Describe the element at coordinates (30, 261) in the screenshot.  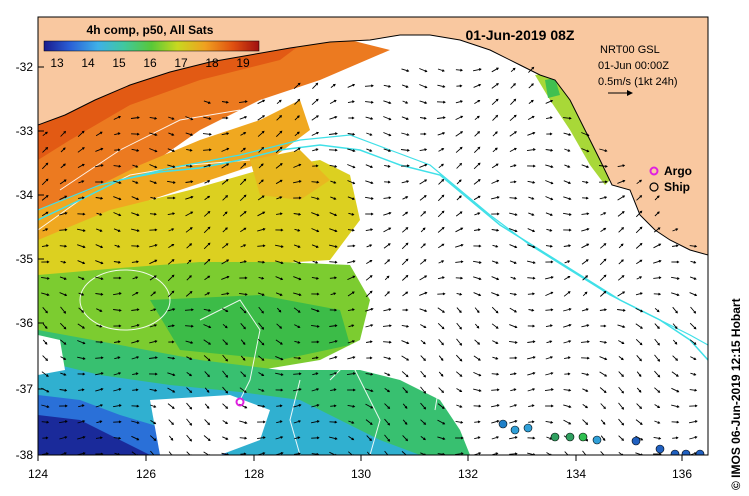
I see `y-axis: -32 -33 -34 -35 -36 -37 -38` at that location.